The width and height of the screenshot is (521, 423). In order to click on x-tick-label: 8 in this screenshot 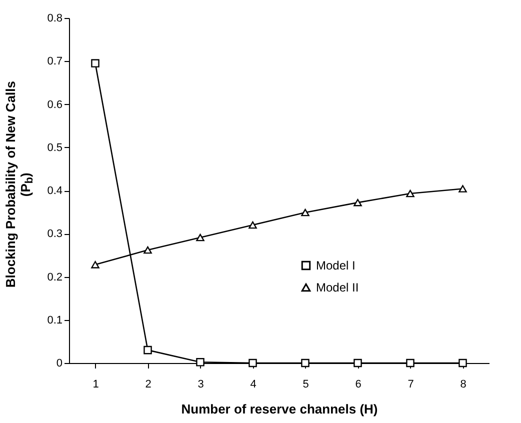, I will do `click(463, 384)`.